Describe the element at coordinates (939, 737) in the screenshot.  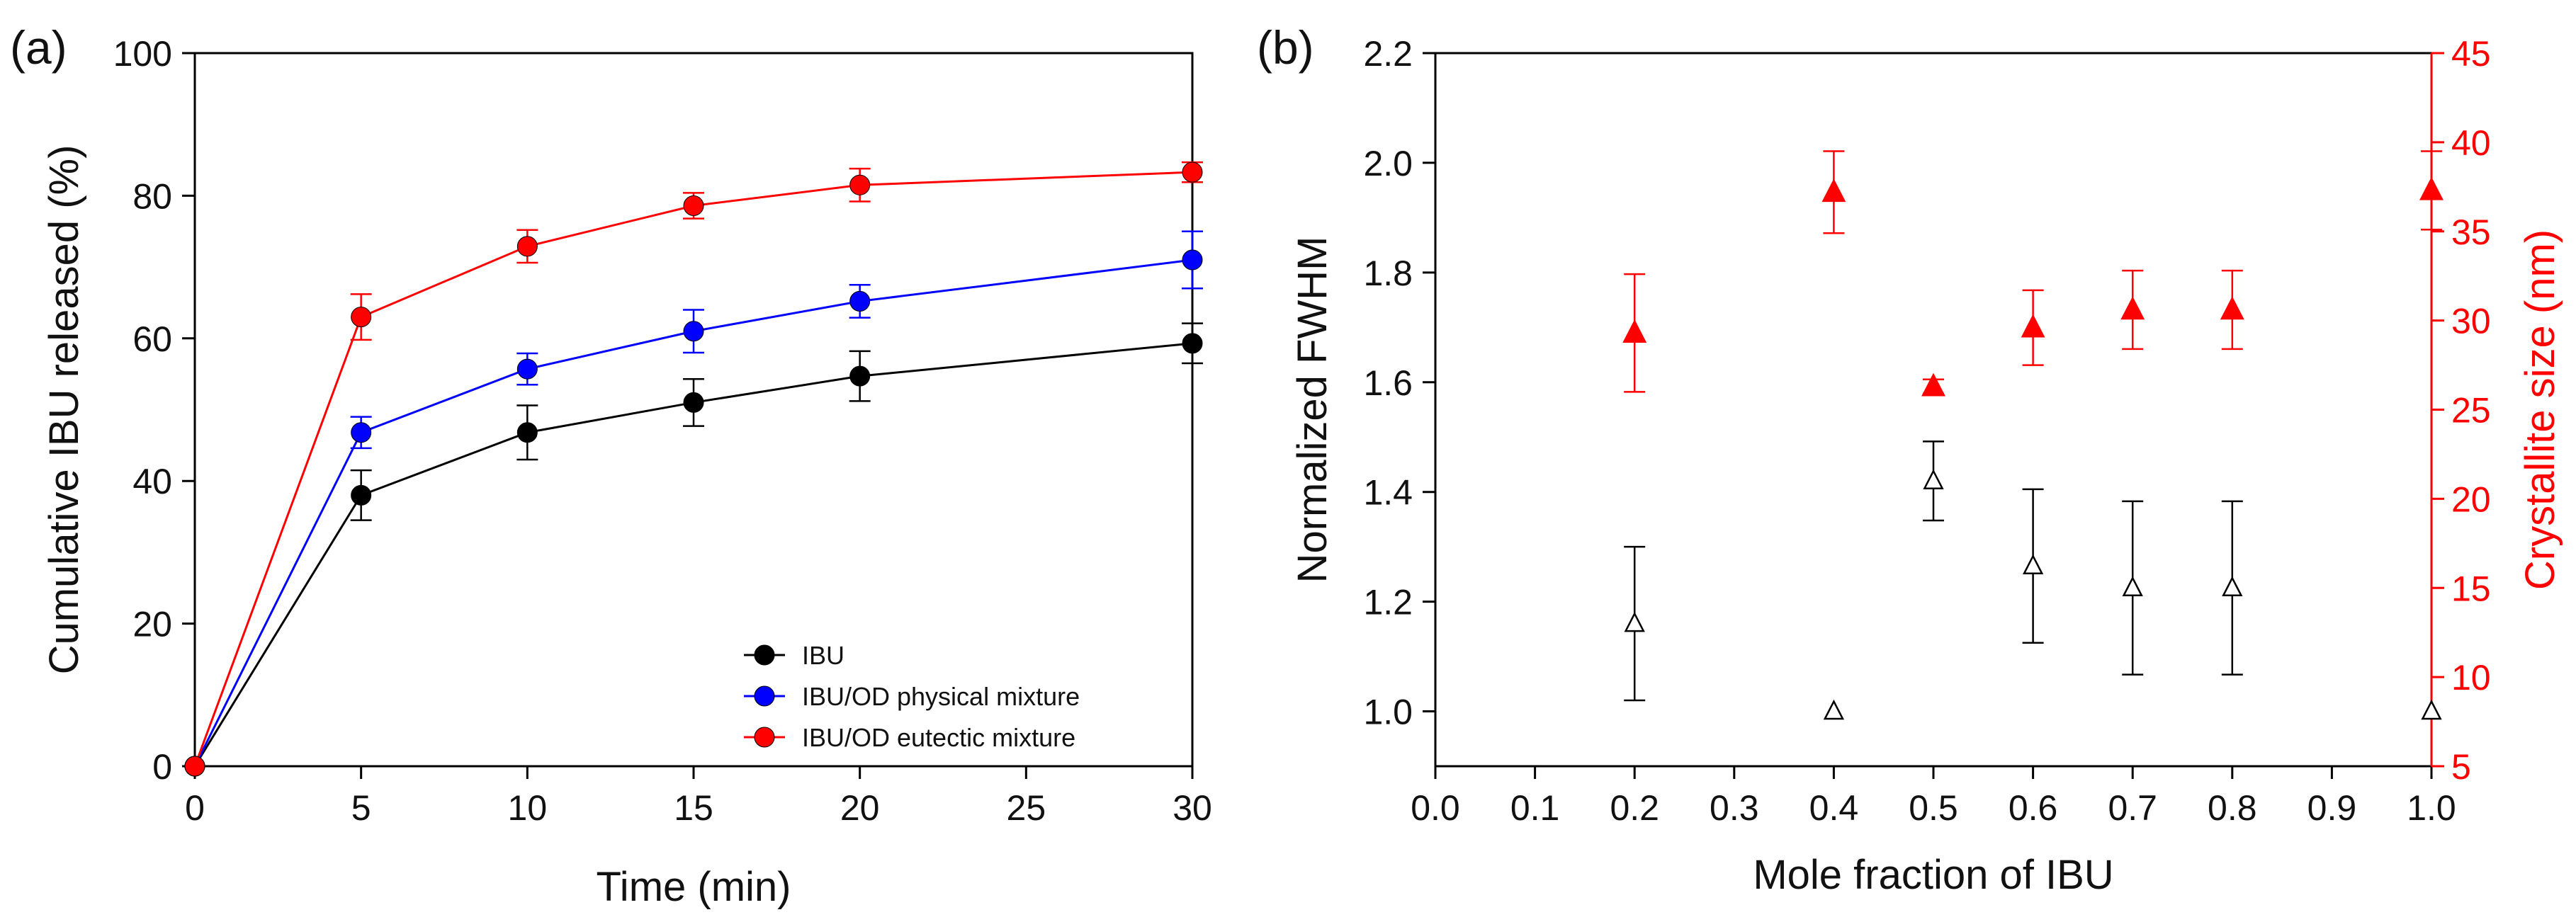
I see `legend-label: IBU/OD eutectic mixture` at that location.